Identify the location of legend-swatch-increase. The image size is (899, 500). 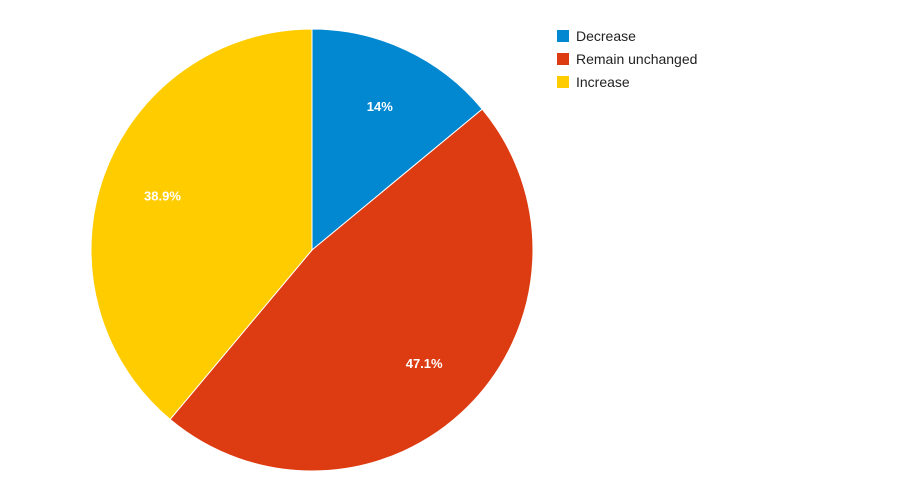
(563, 81).